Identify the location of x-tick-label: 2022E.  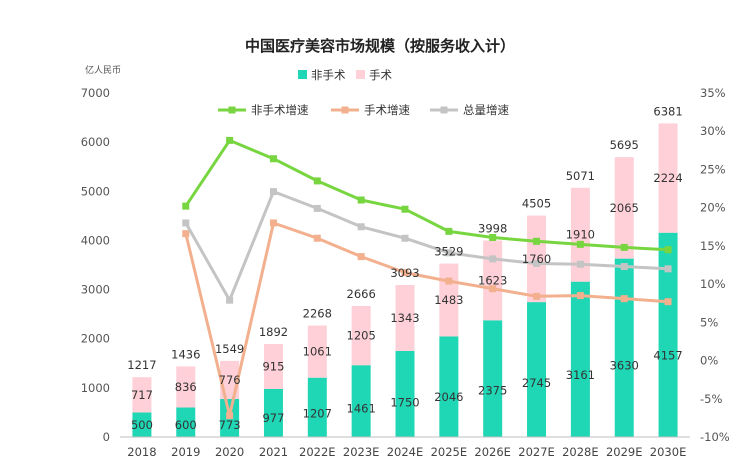
(317, 452).